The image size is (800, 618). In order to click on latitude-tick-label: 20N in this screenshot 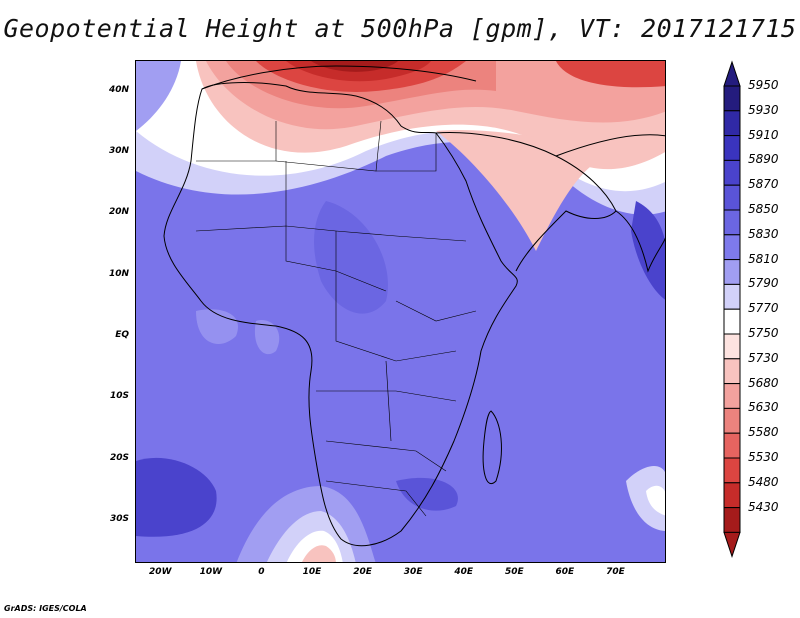, I will do `click(118, 212)`.